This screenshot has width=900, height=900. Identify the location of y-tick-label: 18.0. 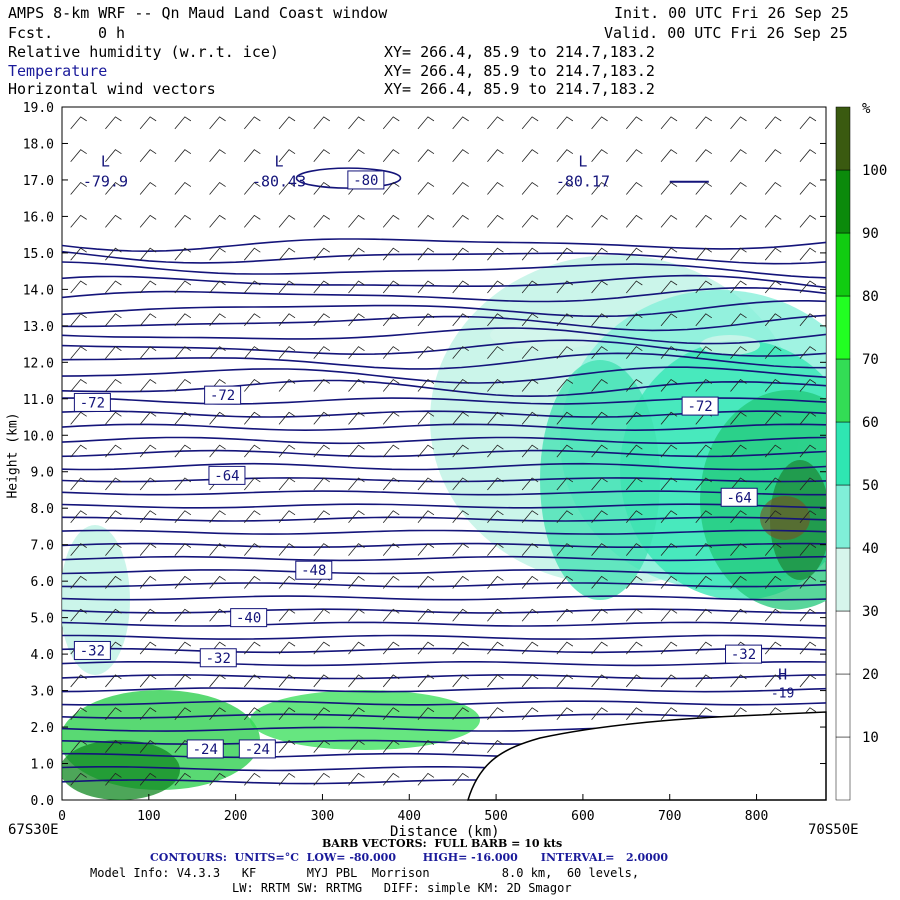
(38, 144).